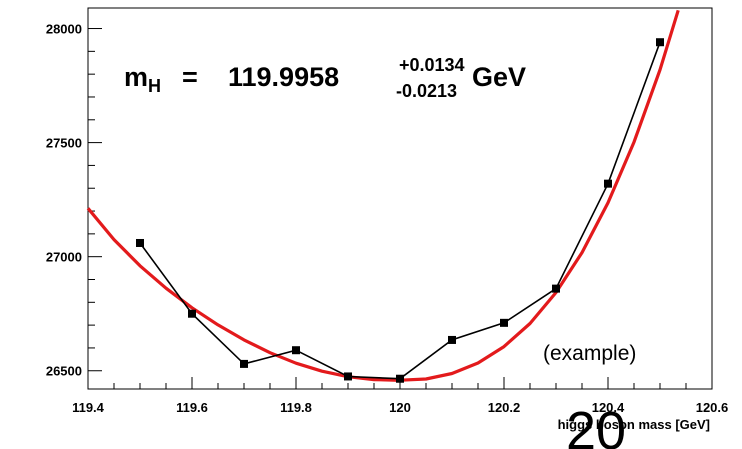  I want to click on y-tick-label: 28000, so click(64, 29).